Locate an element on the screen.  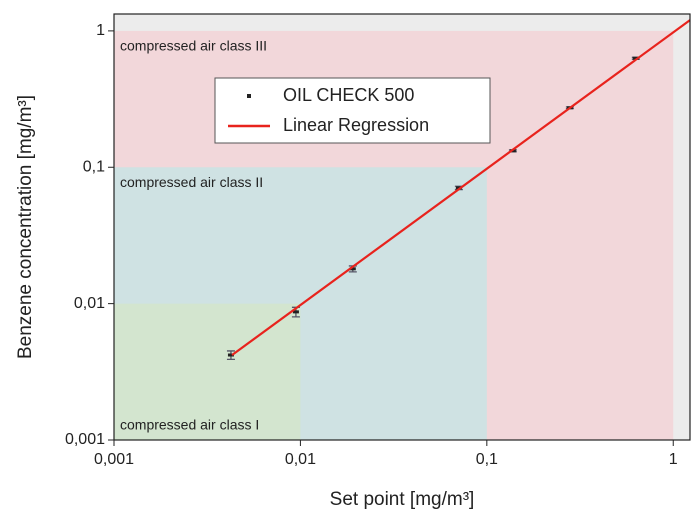
legend-label: Linear Regression is located at coordinates (356, 125).